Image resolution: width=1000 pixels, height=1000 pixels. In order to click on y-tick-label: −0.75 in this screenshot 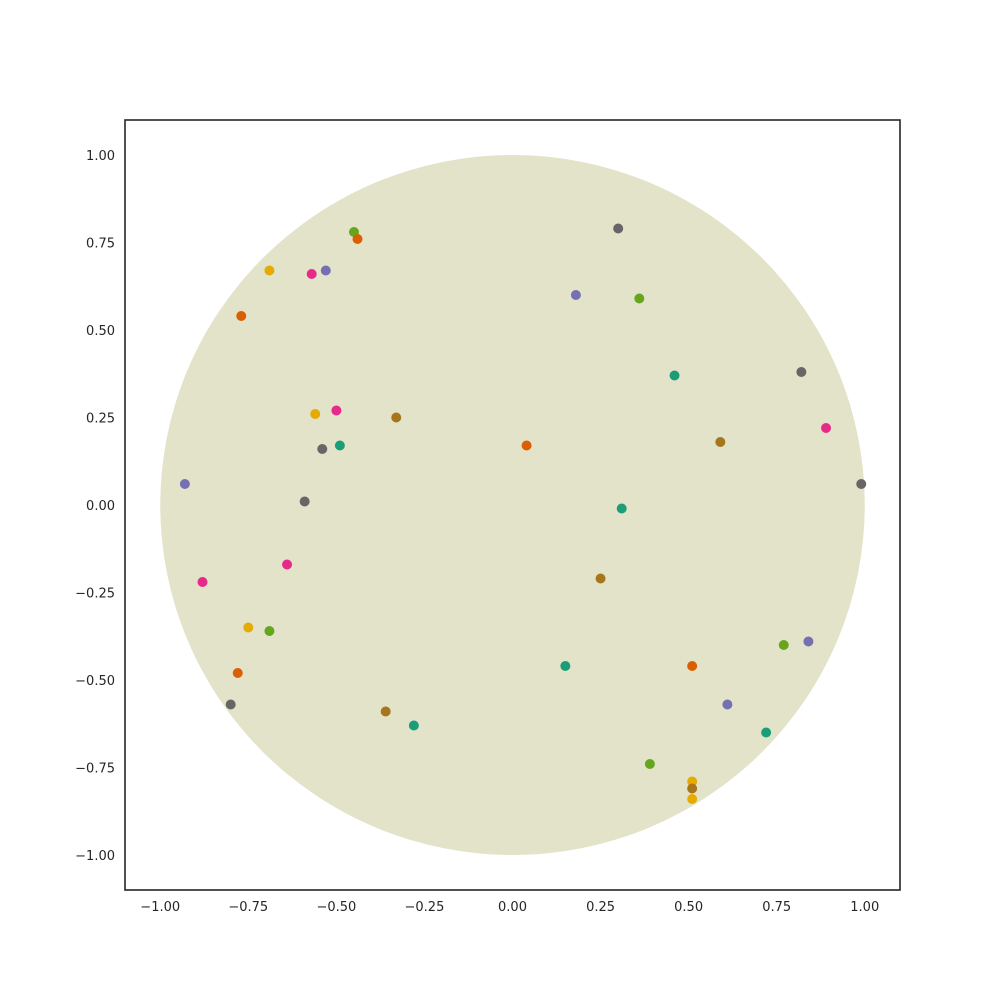, I will do `click(95, 769)`.